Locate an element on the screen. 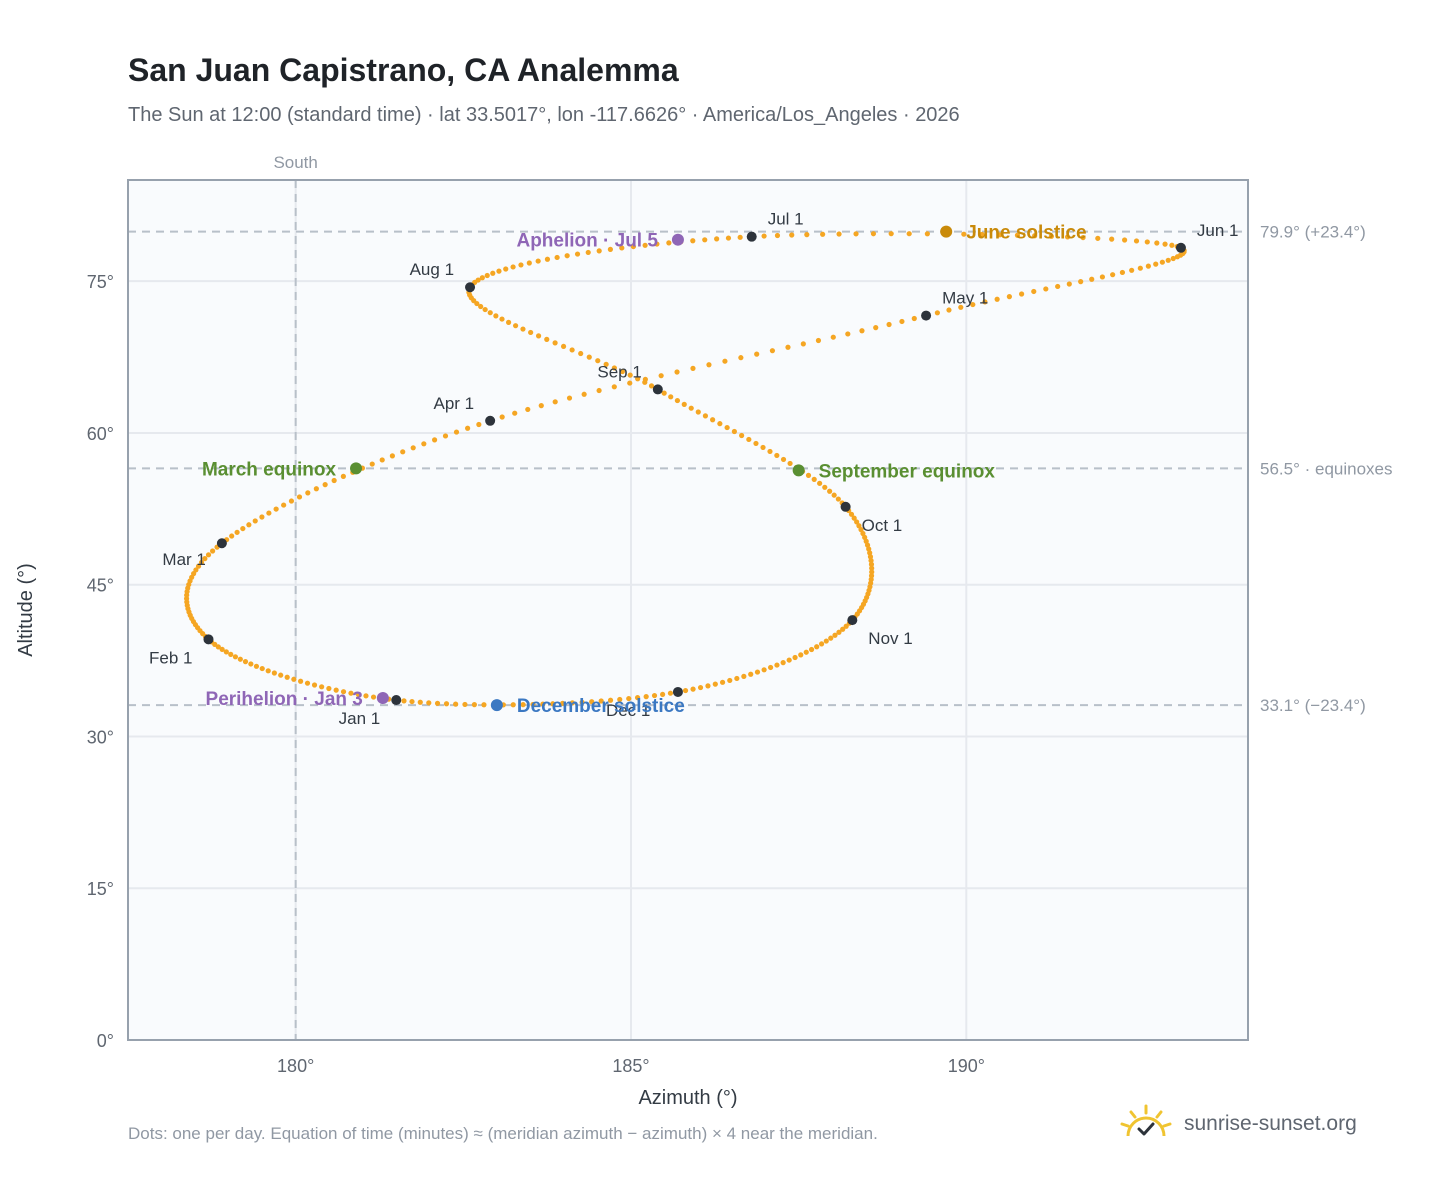 This screenshot has height=1188, width=1448. y-tick-label: 15° is located at coordinates (100, 889).